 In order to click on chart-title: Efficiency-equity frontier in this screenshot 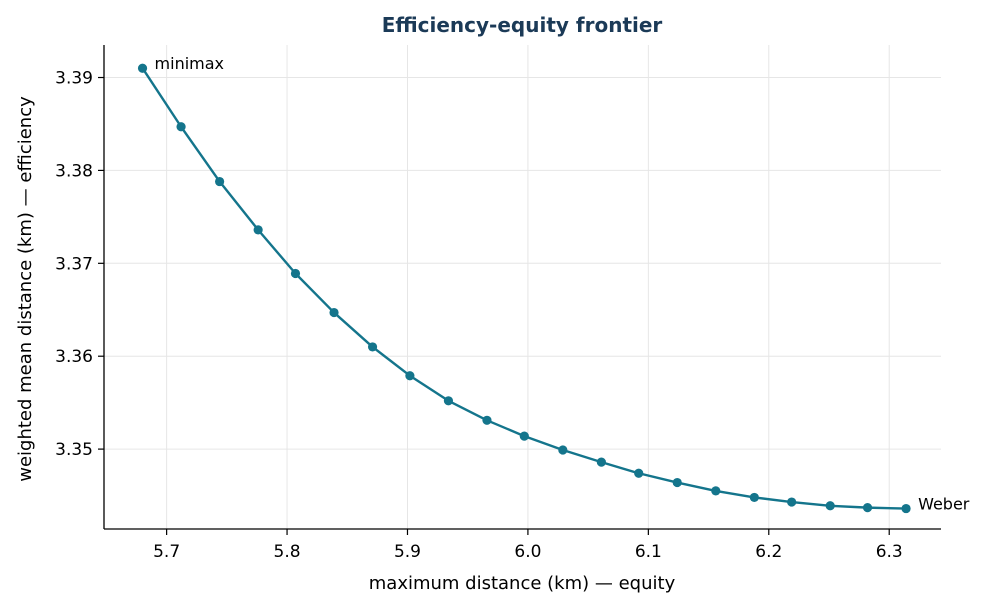, I will do `click(522, 25)`.